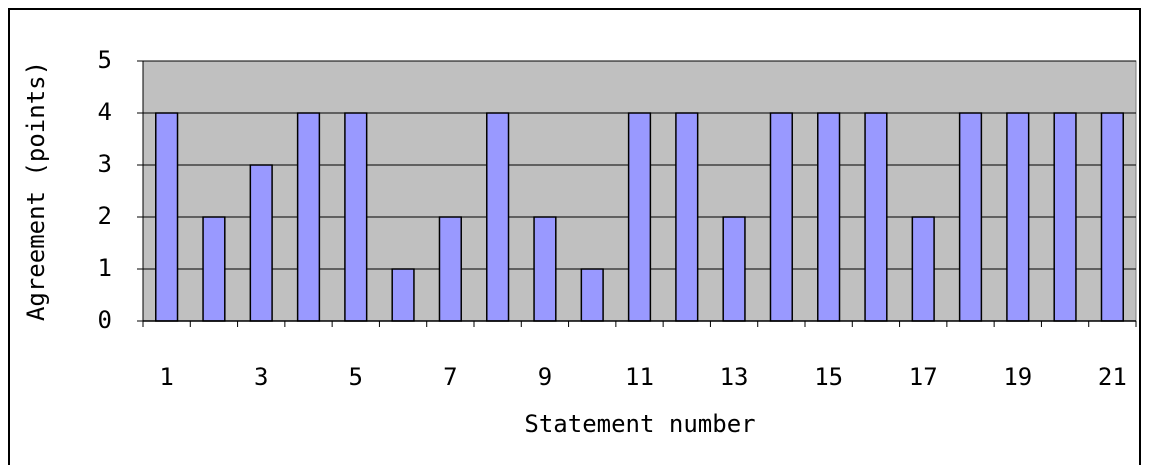 The image size is (1149, 465). I want to click on x-tick-label: 9, so click(545, 377).